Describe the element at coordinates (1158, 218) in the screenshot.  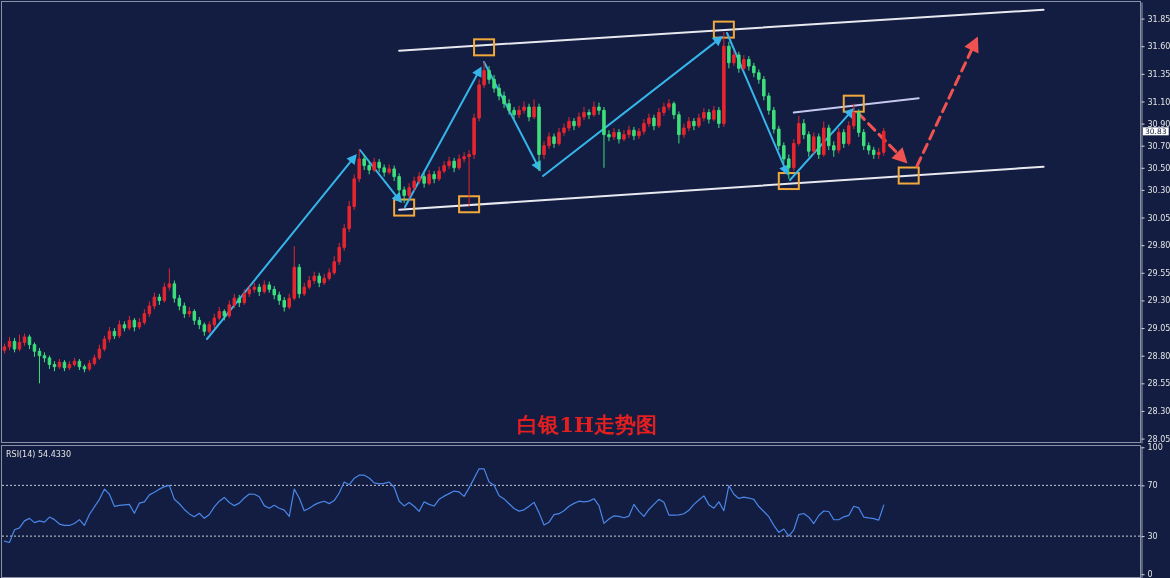
I see `y-tick-label: 30.05` at that location.